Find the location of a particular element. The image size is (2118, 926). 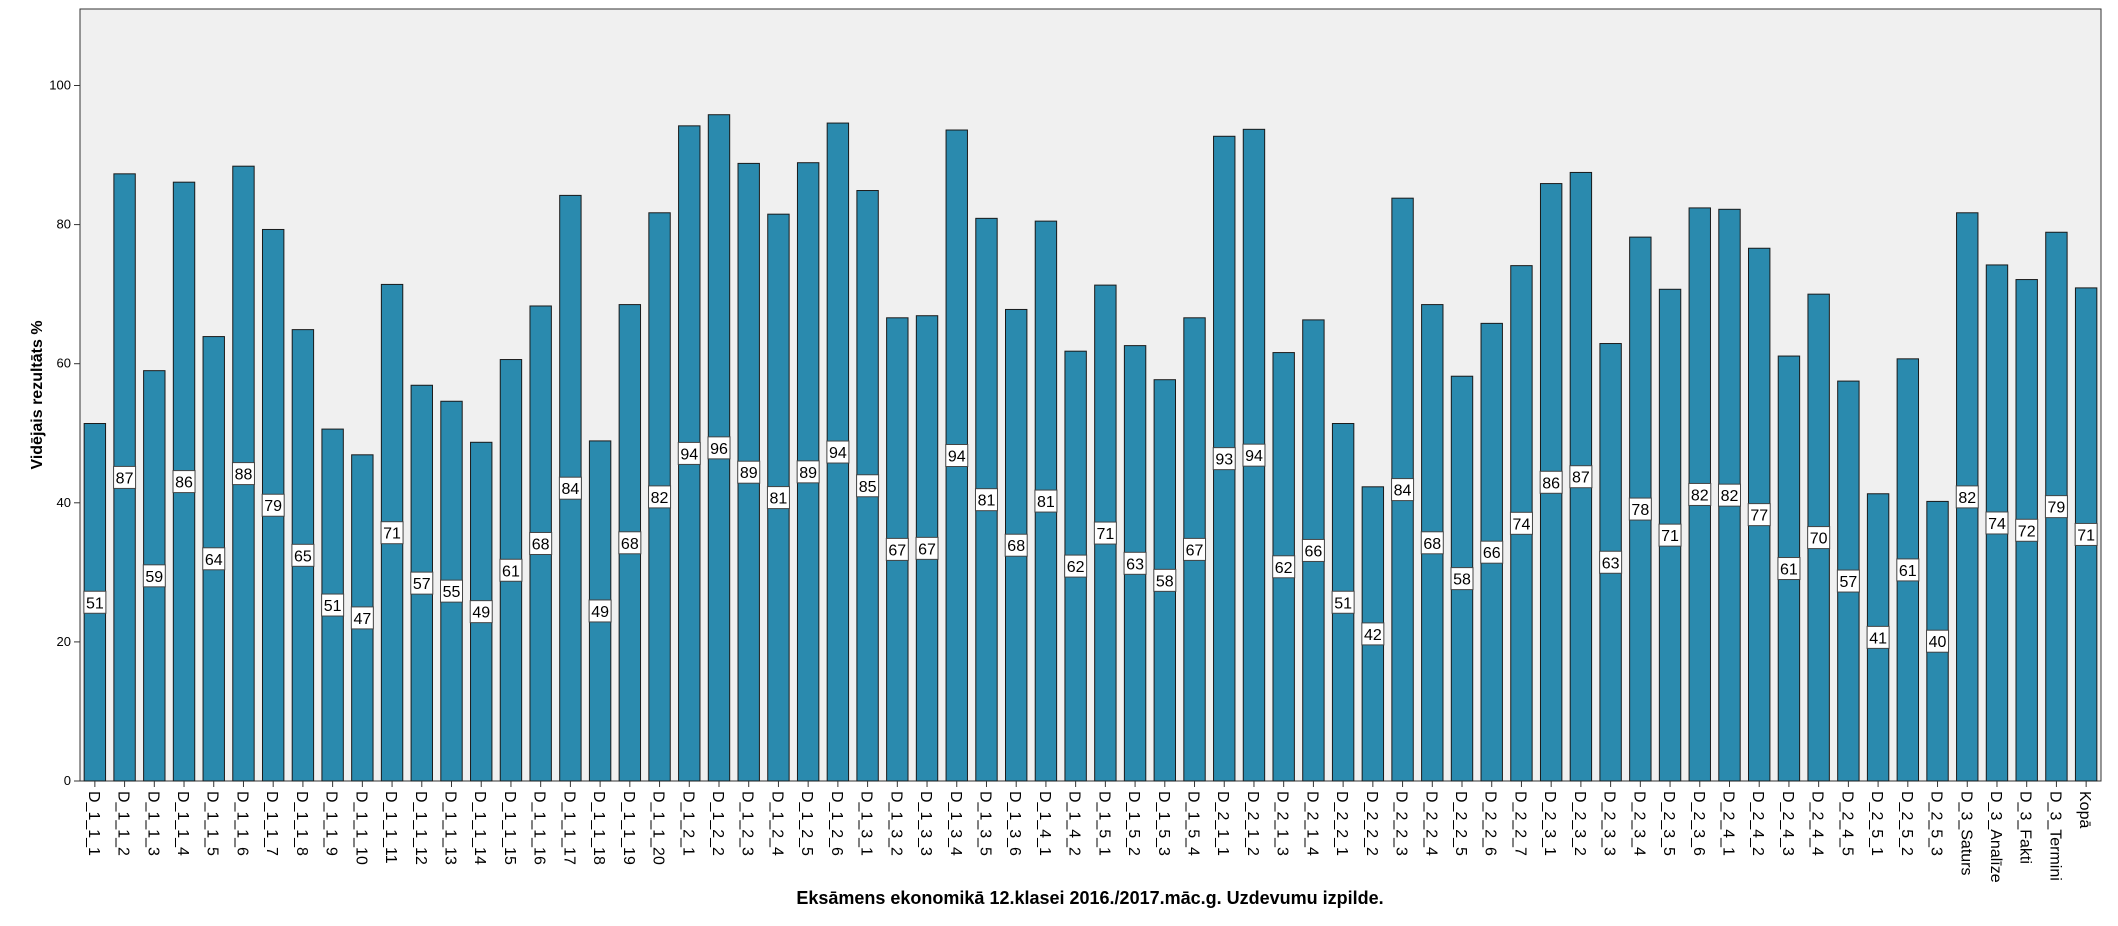

x-tick-label: D_2_2_3 is located at coordinates (1401, 823).